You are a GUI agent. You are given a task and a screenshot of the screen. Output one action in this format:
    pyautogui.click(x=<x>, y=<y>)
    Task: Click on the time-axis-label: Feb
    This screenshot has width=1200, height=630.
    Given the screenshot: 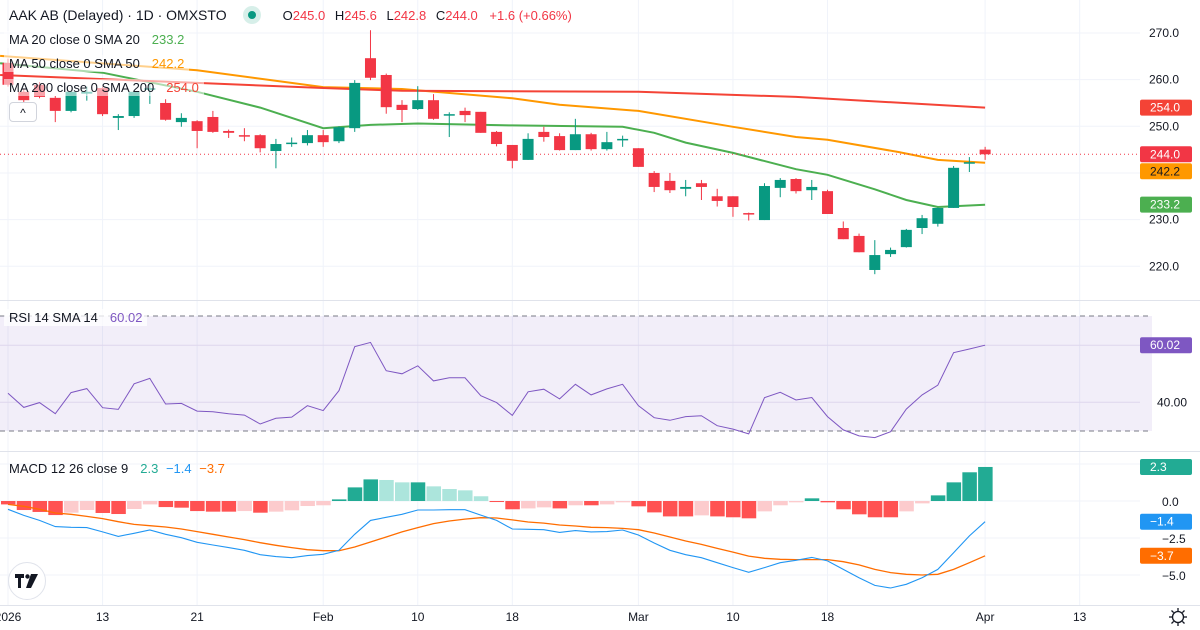 What is the action you would take?
    pyautogui.click(x=323, y=617)
    